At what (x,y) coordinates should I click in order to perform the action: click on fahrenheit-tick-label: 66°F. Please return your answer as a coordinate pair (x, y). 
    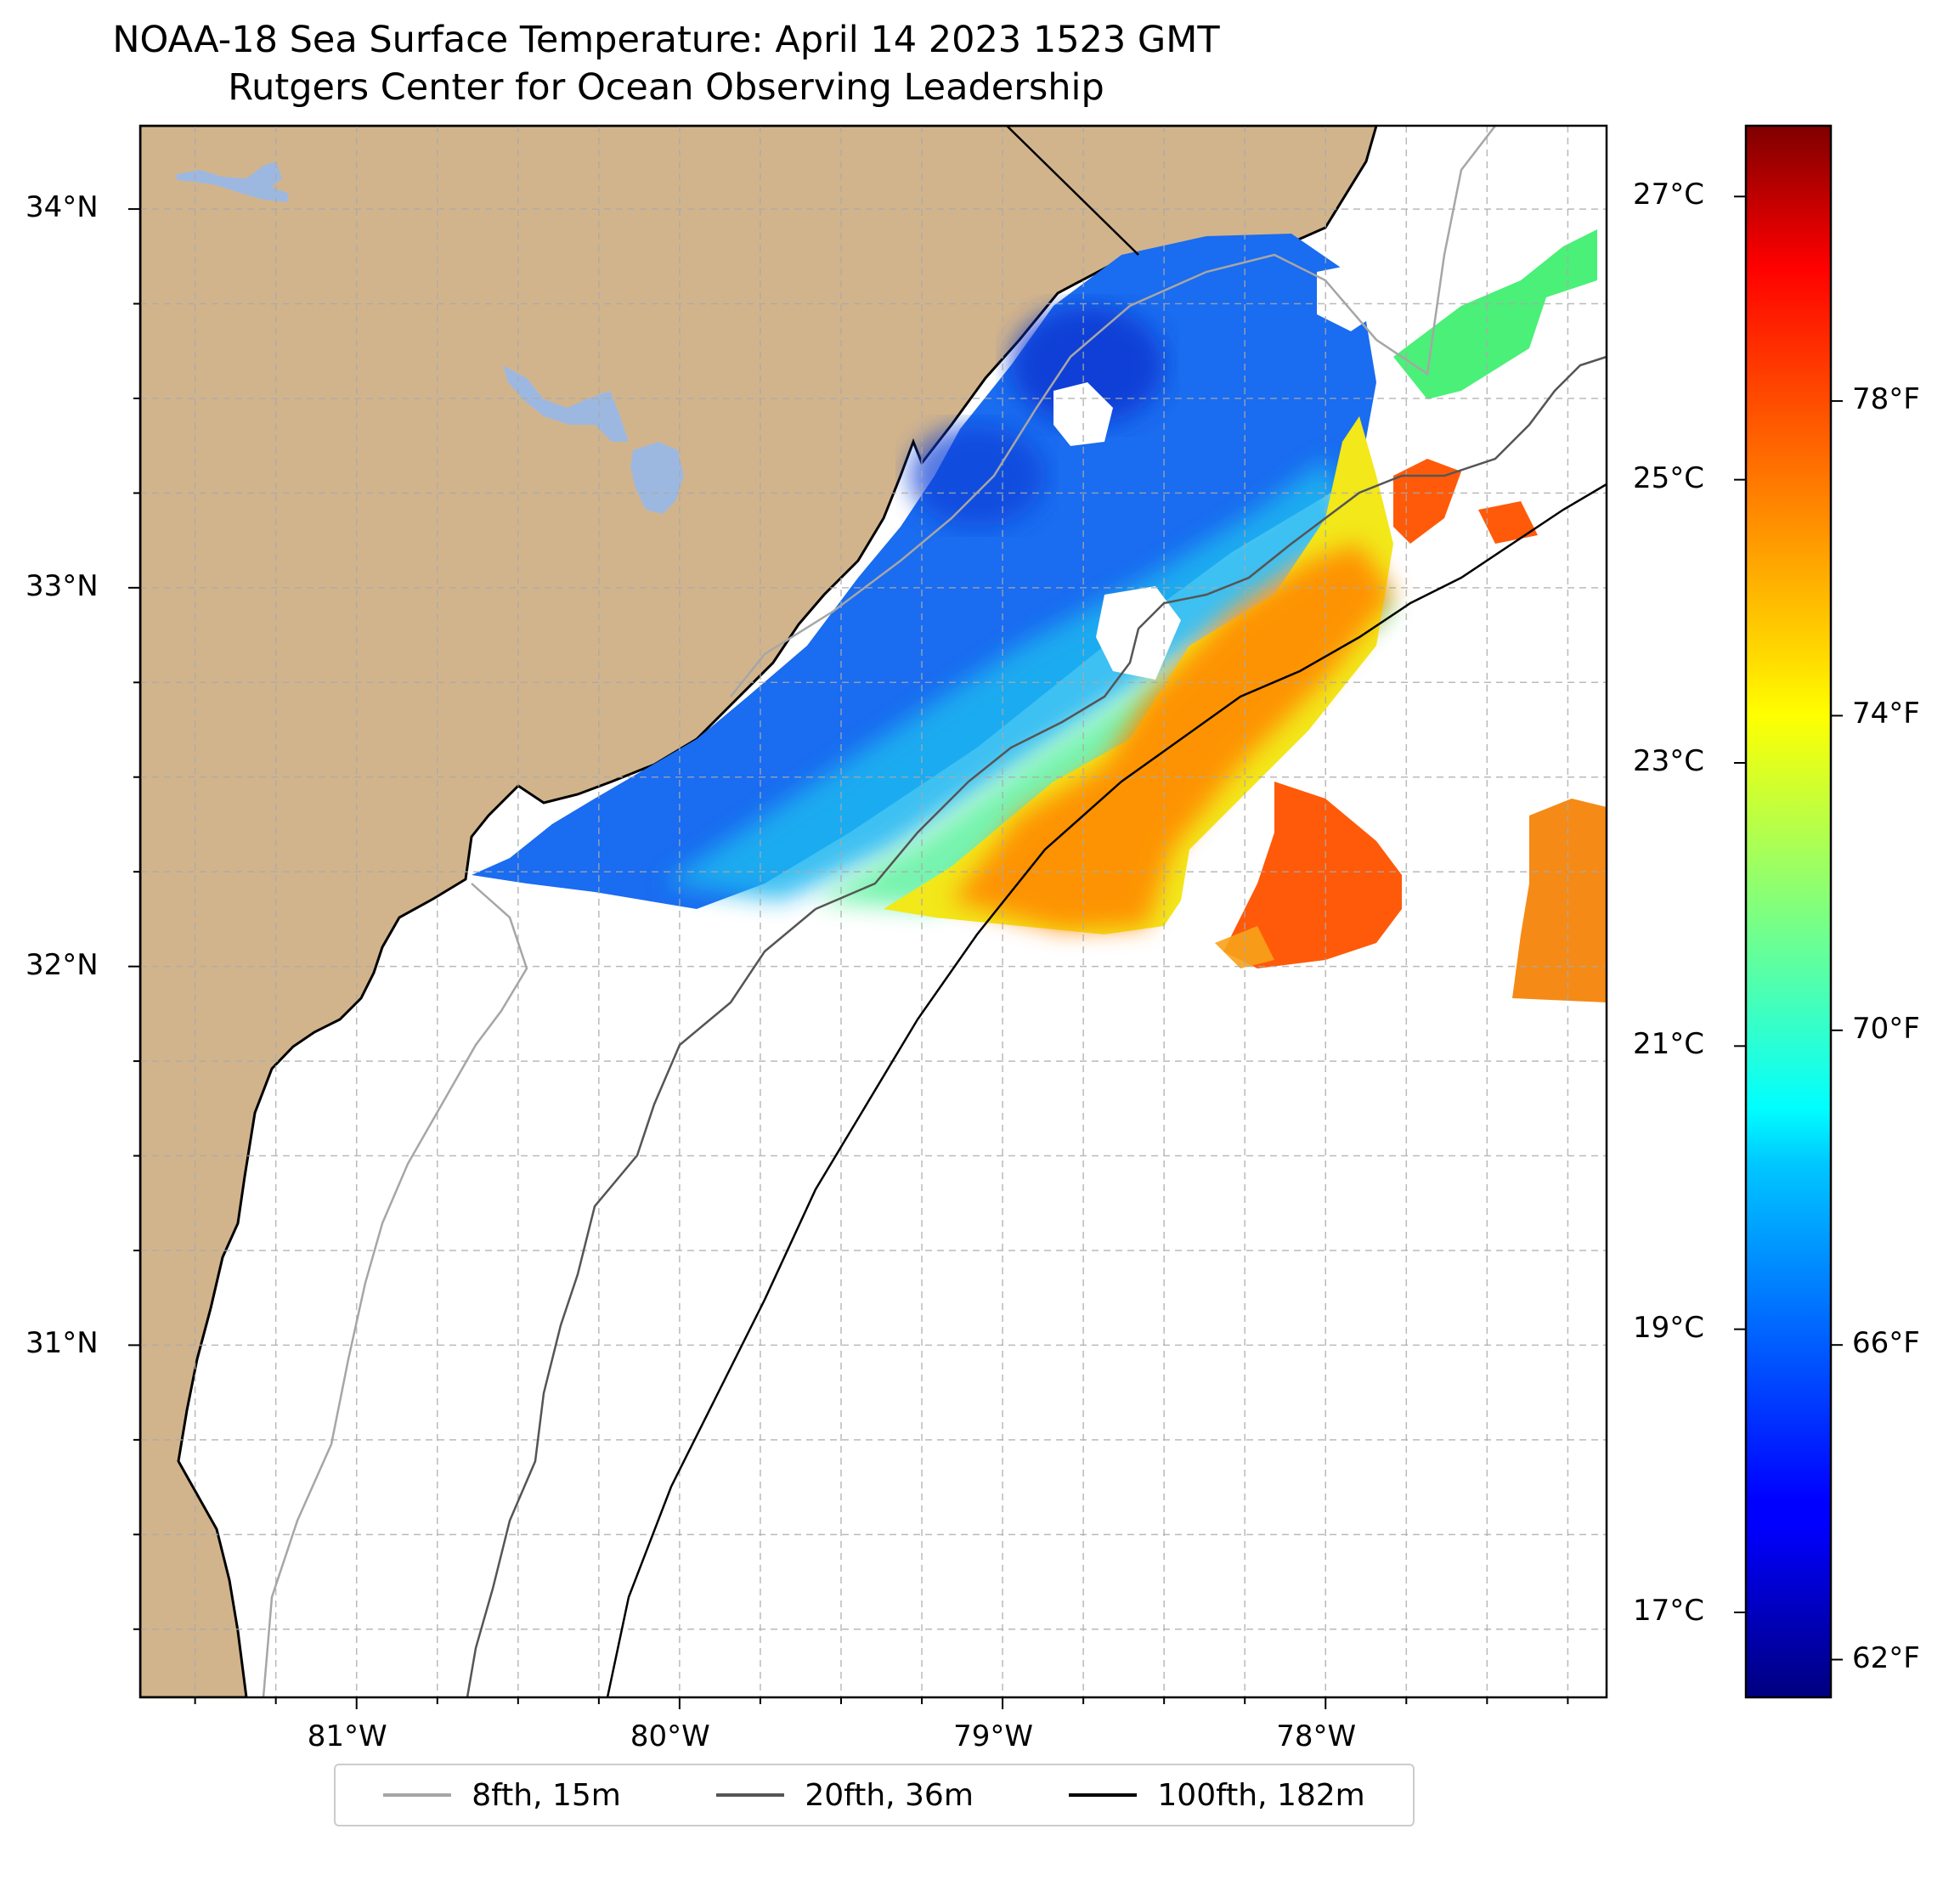
    Looking at the image, I should click on (1886, 1343).